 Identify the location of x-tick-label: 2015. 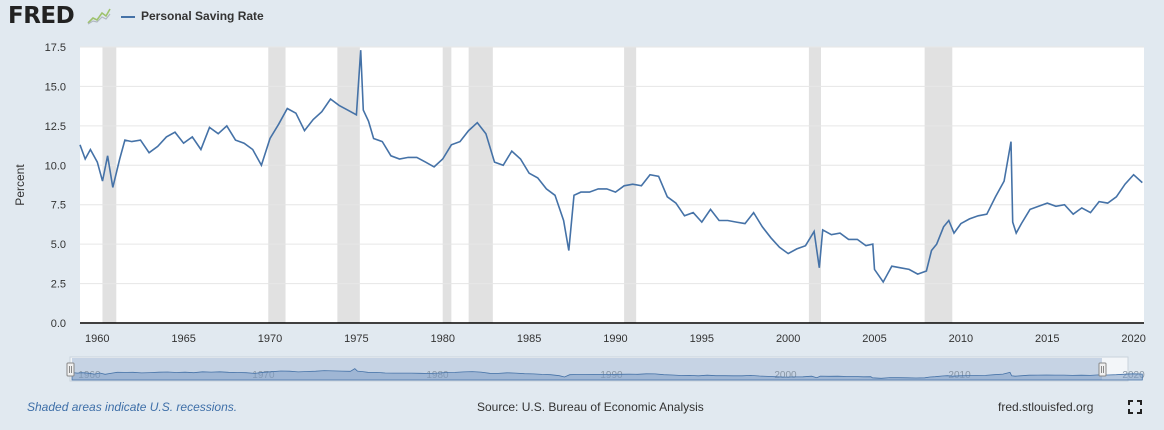
(1047, 339).